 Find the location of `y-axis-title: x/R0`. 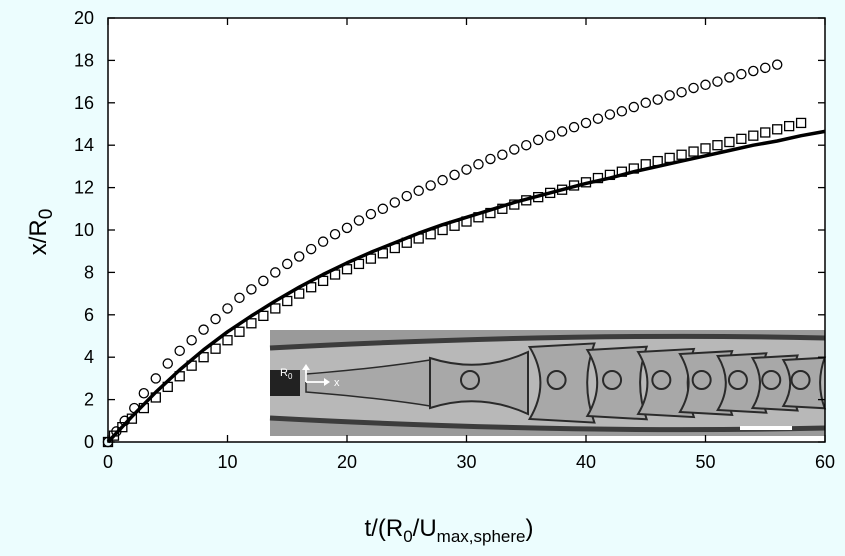

y-axis-title: x/R0 is located at coordinates (41, 232).